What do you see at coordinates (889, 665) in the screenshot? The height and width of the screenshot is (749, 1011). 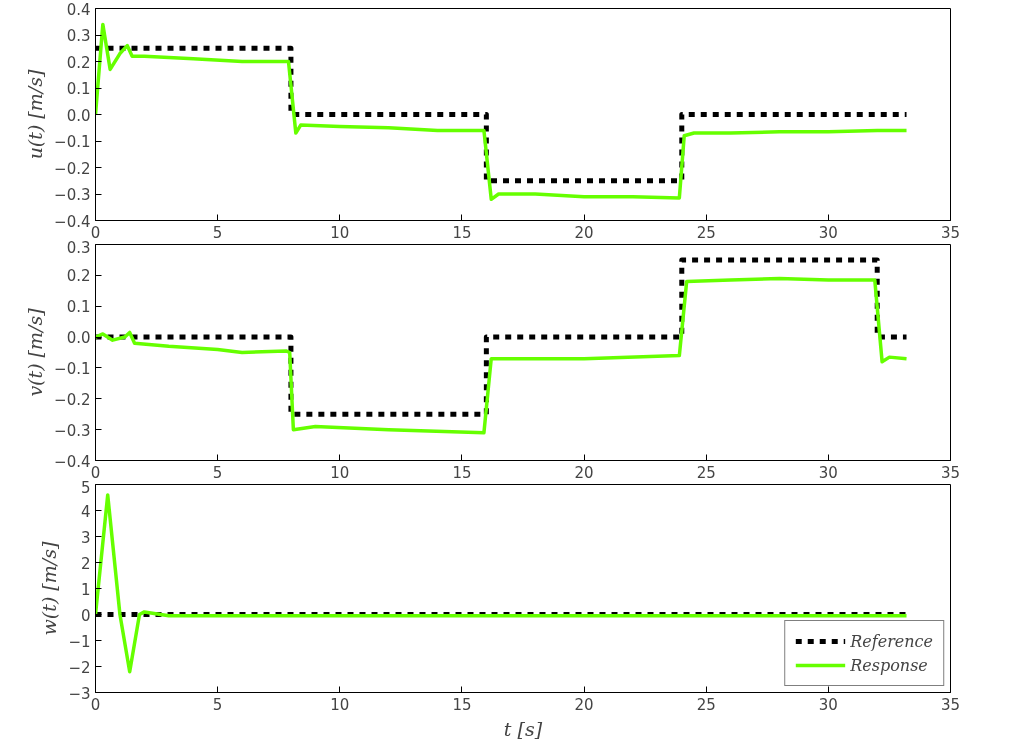 I see `legend-label: Response` at bounding box center [889, 665].